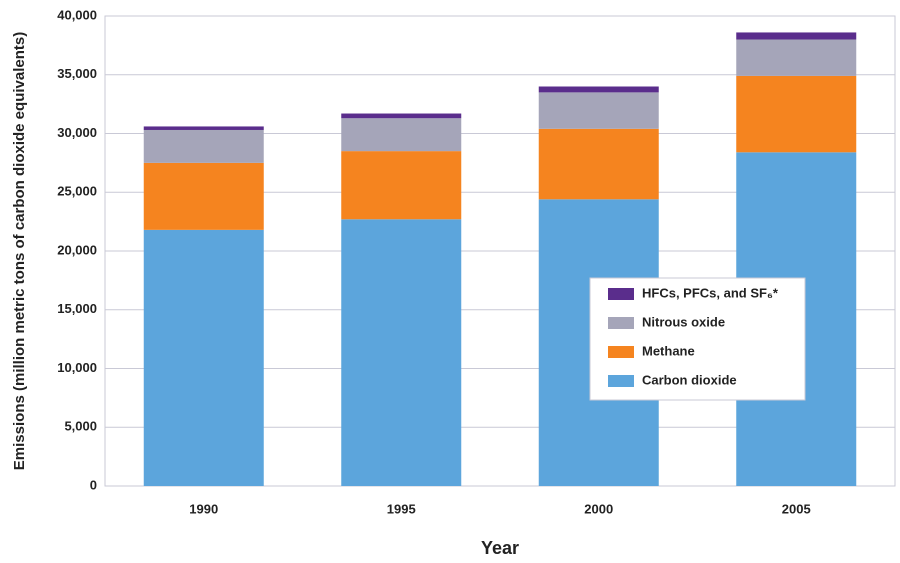  What do you see at coordinates (77, 14) in the screenshot?
I see `y-tick-label: 40,000` at bounding box center [77, 14].